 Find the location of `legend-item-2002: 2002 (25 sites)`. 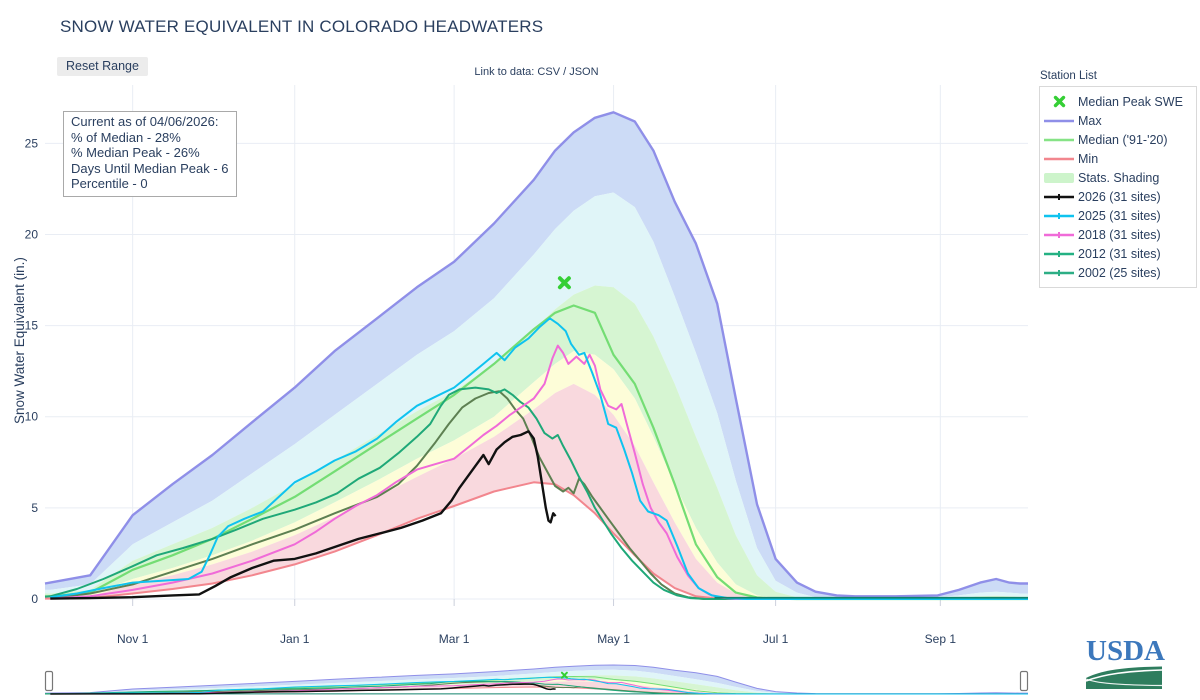

legend-item-2002: 2002 (25 sites) is located at coordinates (1118, 272).